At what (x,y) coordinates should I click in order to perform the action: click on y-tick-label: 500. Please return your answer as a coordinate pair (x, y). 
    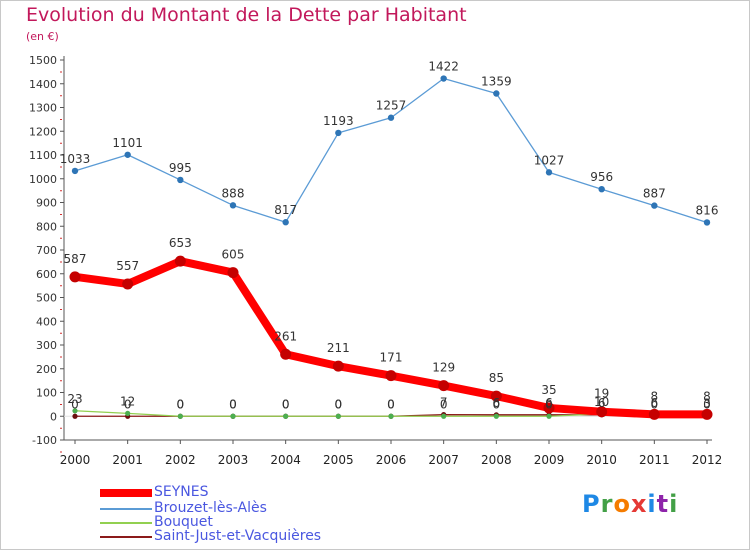
    Looking at the image, I should click on (46, 298).